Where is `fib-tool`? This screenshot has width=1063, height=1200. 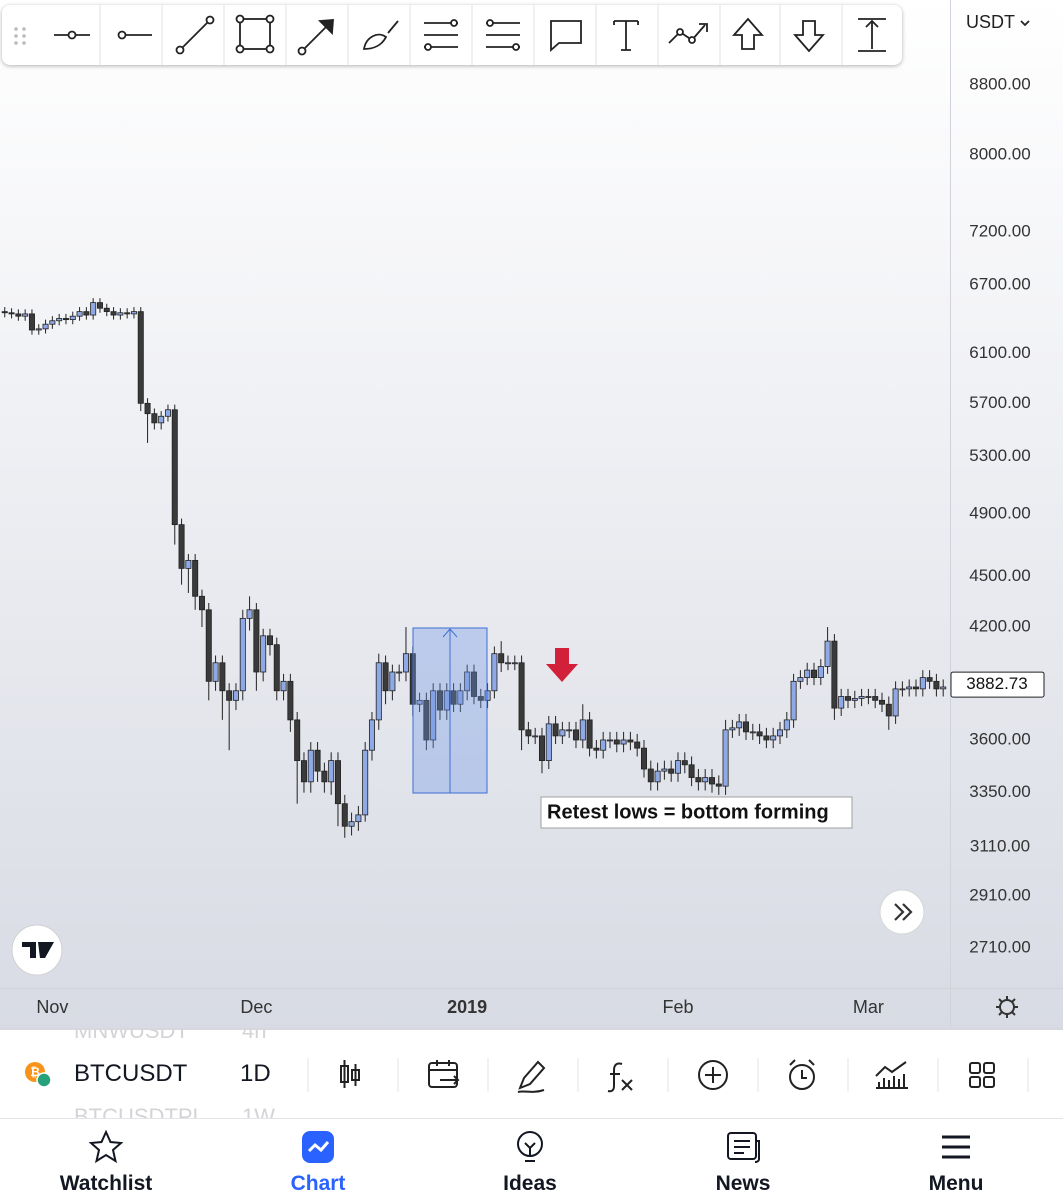
fib-tool is located at coordinates (441, 35).